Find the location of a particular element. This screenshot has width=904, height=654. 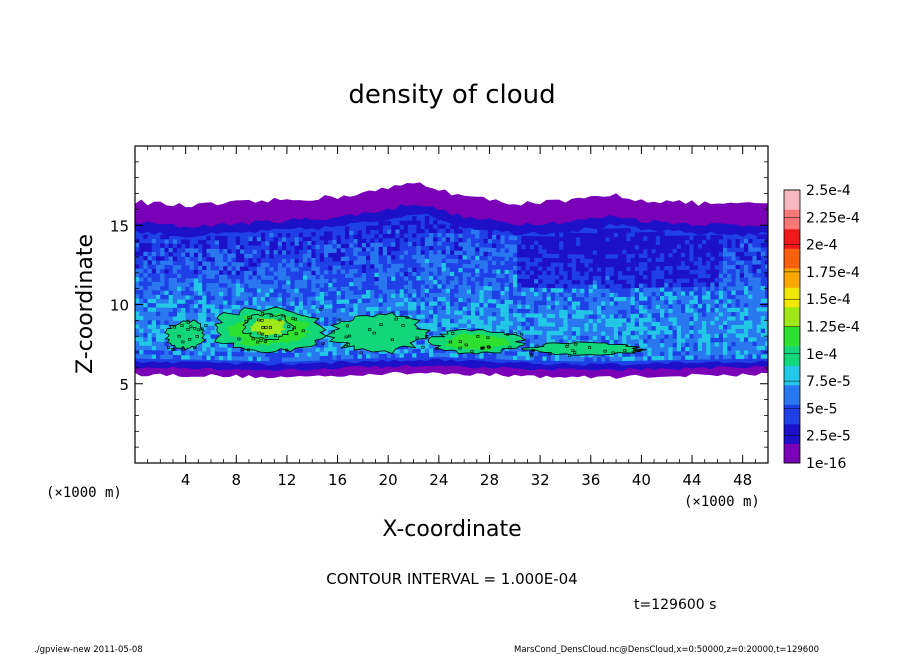

colorbar-label: 1.75e-4 is located at coordinates (833, 273).